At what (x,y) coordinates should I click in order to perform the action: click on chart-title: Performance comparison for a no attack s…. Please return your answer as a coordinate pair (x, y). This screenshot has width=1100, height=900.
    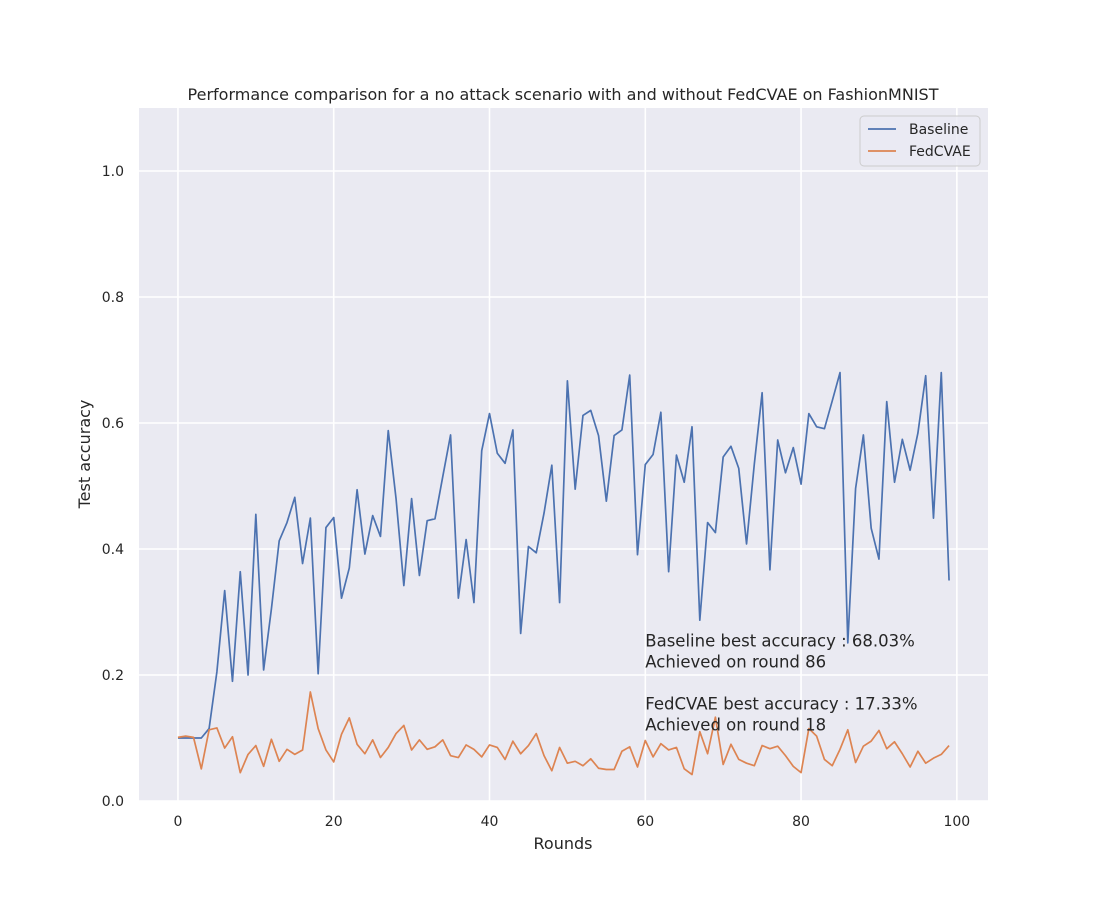
    Looking at the image, I should click on (563, 94).